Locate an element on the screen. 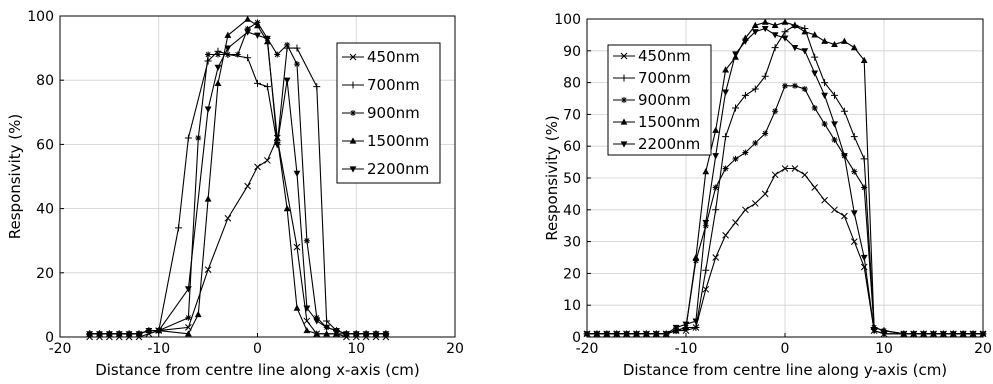  legend-item: 1500nm is located at coordinates (385, 141).